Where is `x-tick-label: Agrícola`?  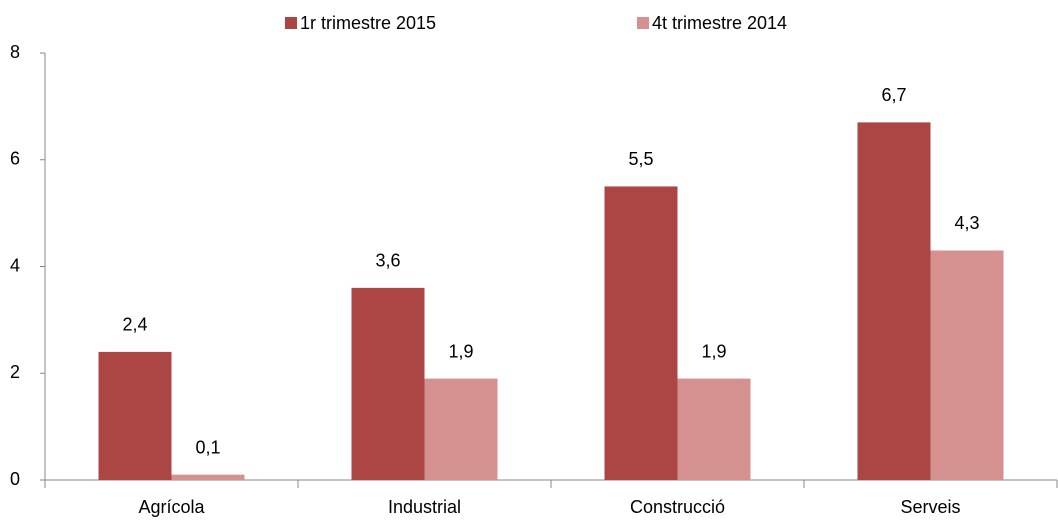 x-tick-label: Agrícola is located at coordinates (171, 507).